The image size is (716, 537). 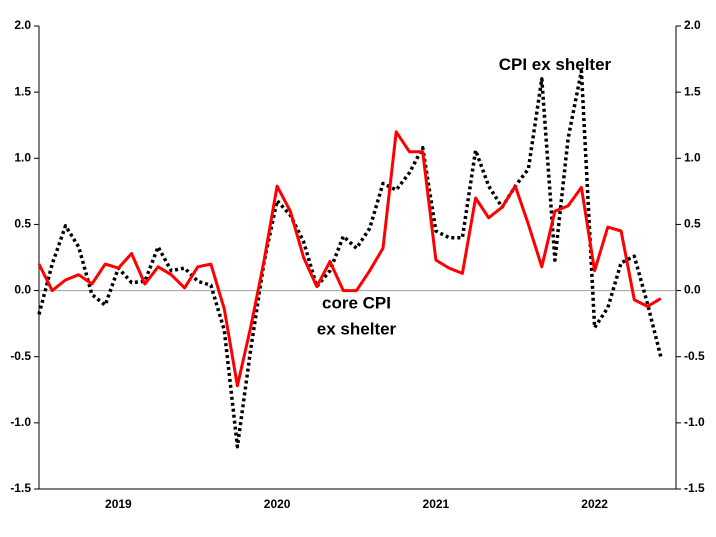 What do you see at coordinates (277, 504) in the screenshot?
I see `x-tick-label: 2020` at bounding box center [277, 504].